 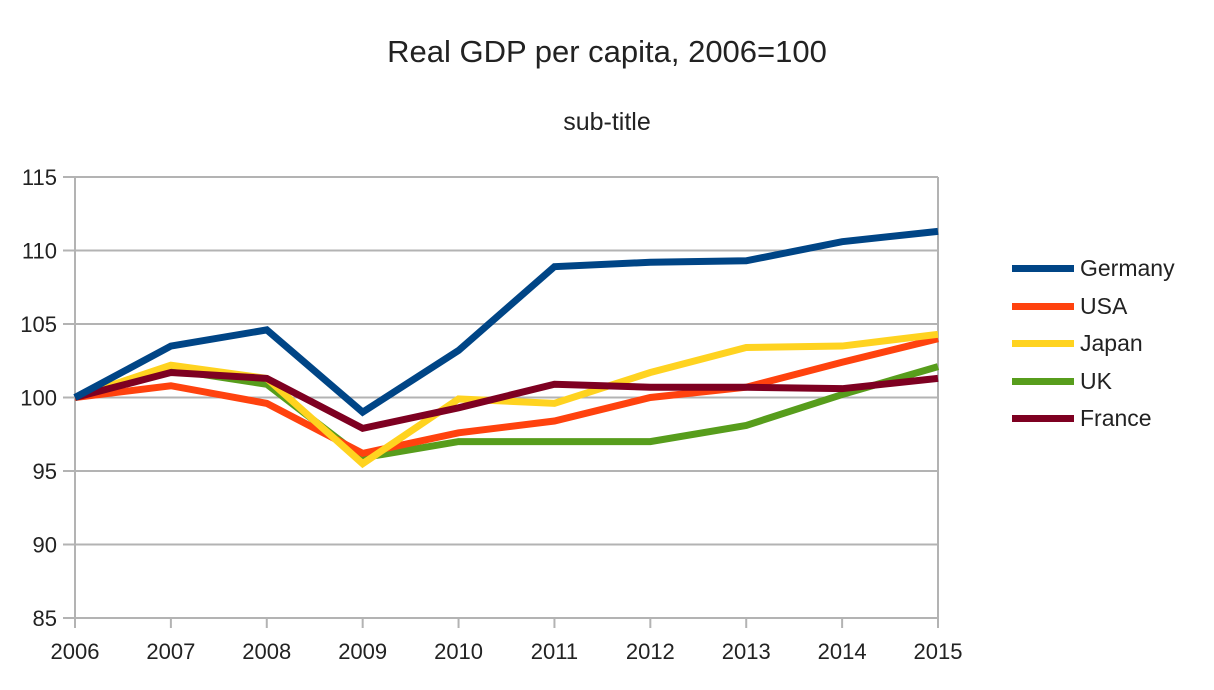 What do you see at coordinates (1111, 343) in the screenshot?
I see `legend-label: Japan` at bounding box center [1111, 343].